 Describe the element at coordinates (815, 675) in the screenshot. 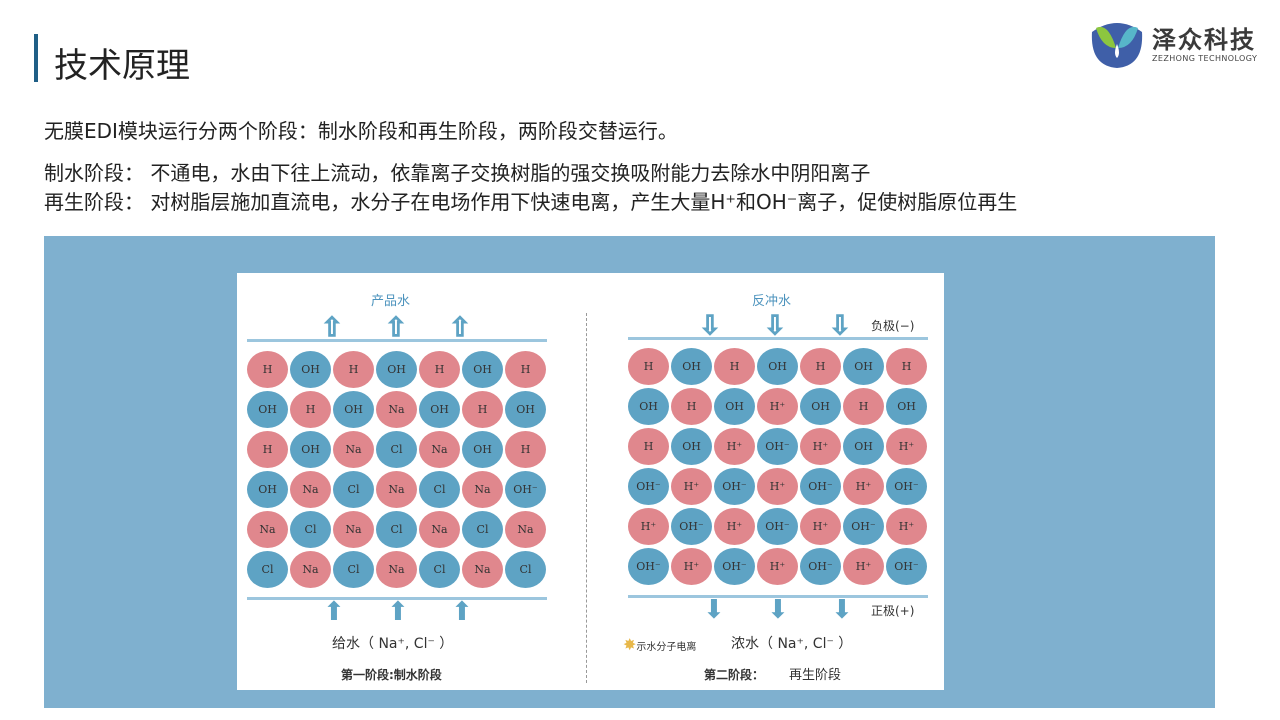

I see `stage2-caption-name: 再生阶段` at that location.